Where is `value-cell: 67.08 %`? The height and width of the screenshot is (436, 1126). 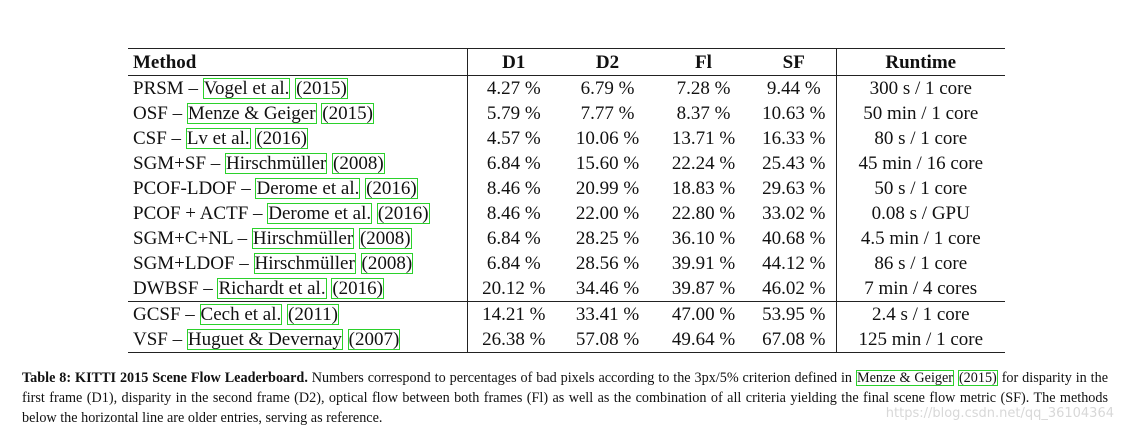
value-cell: 67.08 % is located at coordinates (794, 340).